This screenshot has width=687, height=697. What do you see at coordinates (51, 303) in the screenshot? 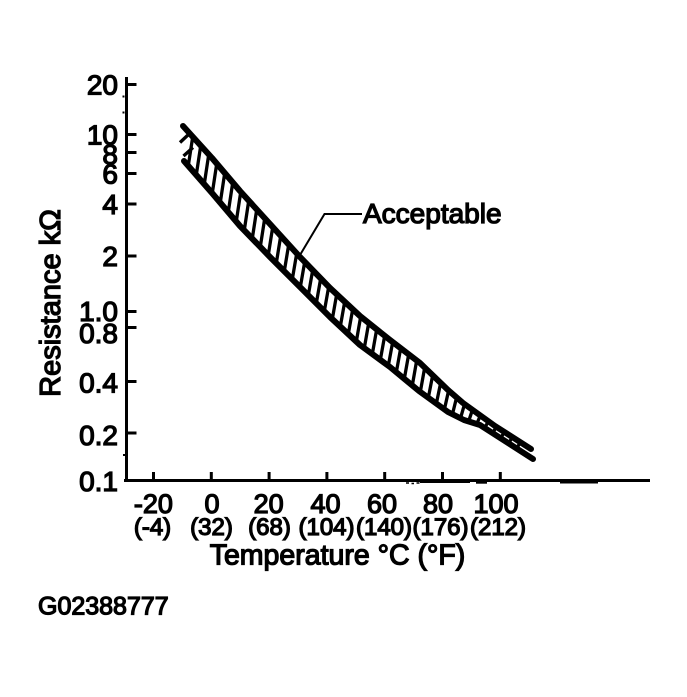
I see `svg-text: Resistance kΩ` at bounding box center [51, 303].